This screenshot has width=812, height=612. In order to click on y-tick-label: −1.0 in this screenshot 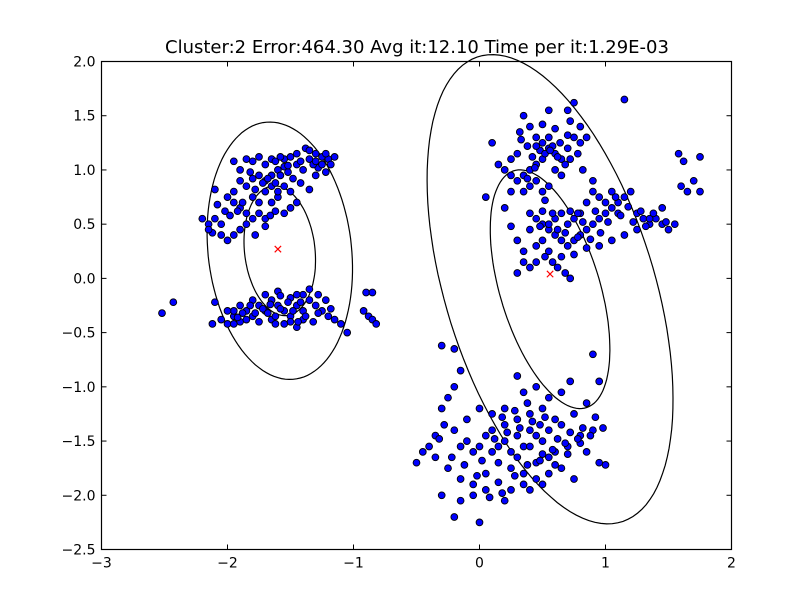, I will do `click(79, 388)`.